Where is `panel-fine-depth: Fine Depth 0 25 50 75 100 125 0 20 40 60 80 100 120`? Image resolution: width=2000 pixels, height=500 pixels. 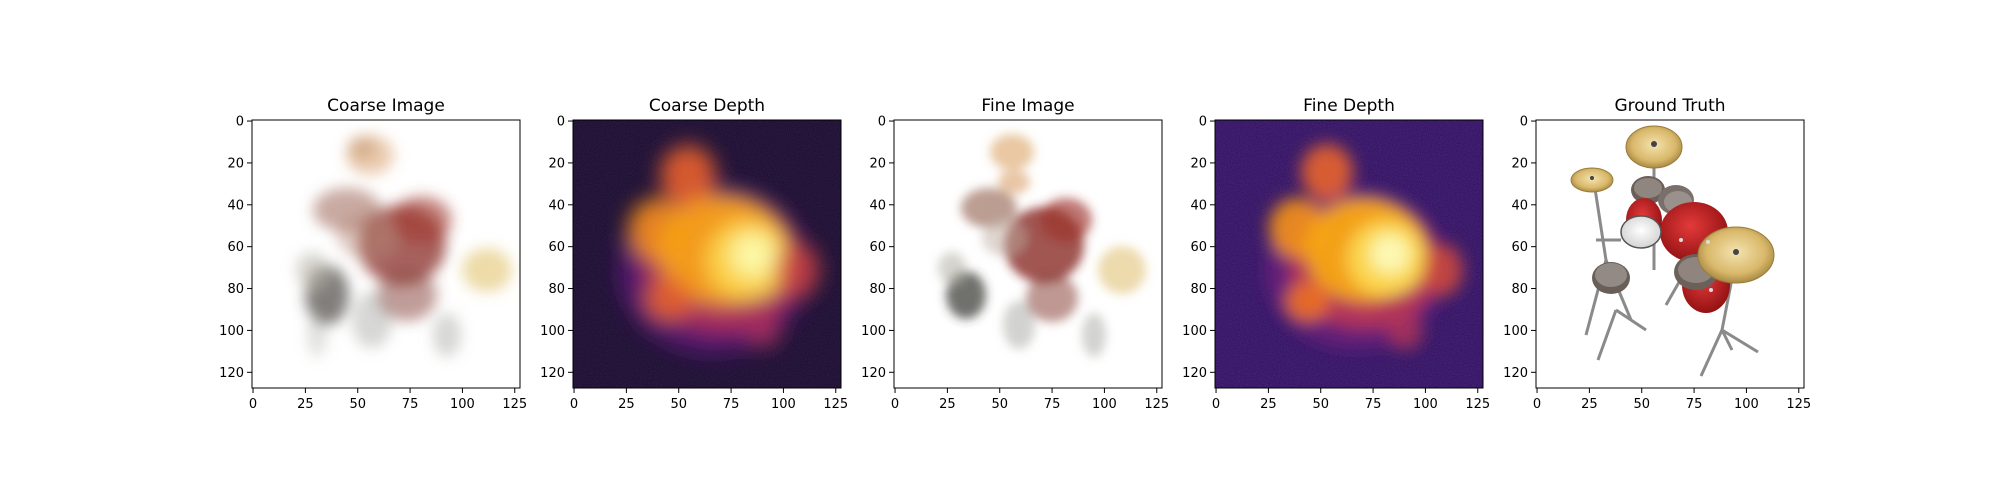 panel-fine-depth: Fine Depth 0 25 50 75 100 125 0 20 40 60 80 100 120 is located at coordinates (1336, 254).